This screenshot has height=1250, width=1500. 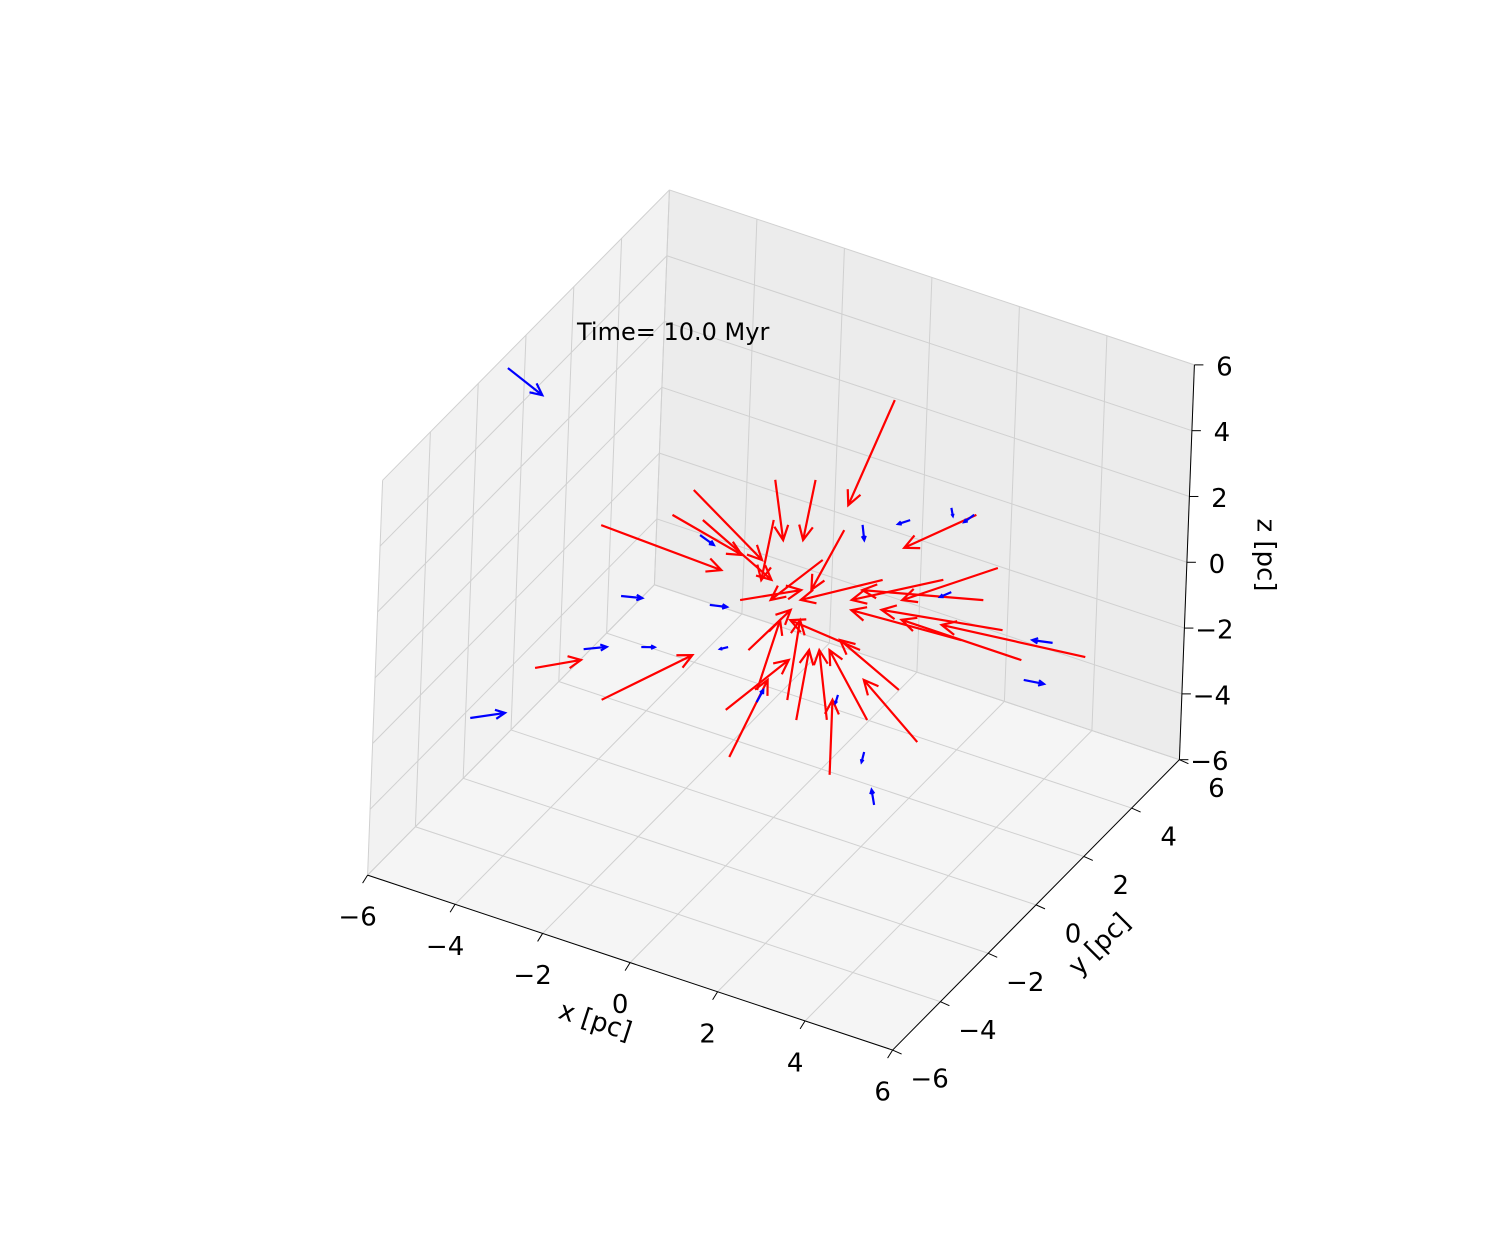 I want to click on z-tick-label: −2, so click(x=1214, y=631).